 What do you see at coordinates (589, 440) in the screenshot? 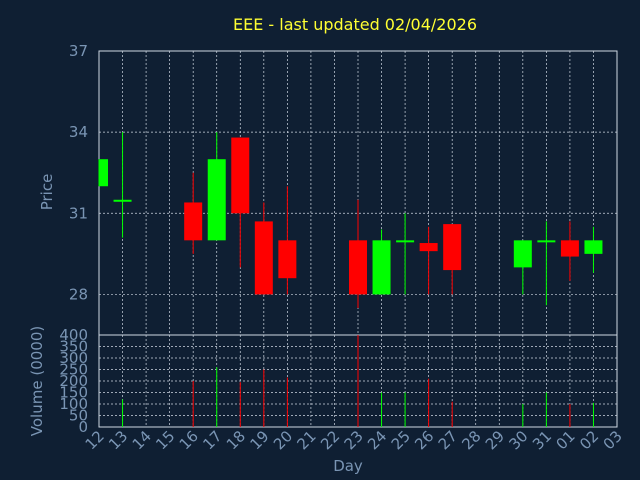
I see `x-tick-label: 02` at bounding box center [589, 440].